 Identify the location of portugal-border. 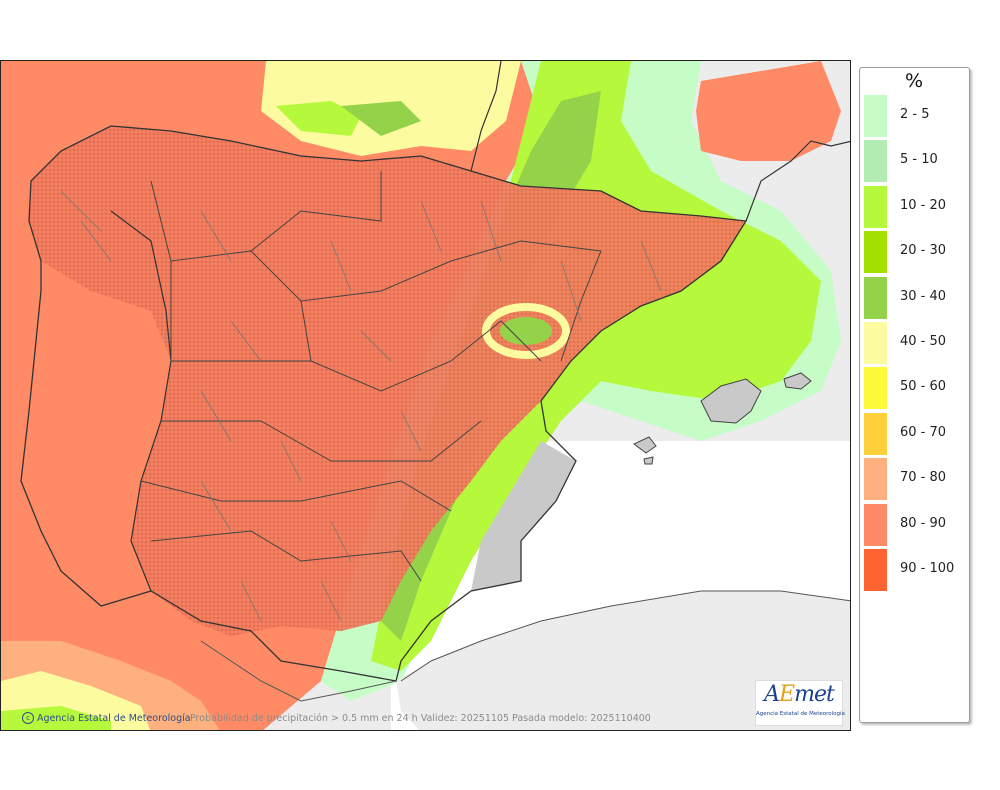
(141, 401).